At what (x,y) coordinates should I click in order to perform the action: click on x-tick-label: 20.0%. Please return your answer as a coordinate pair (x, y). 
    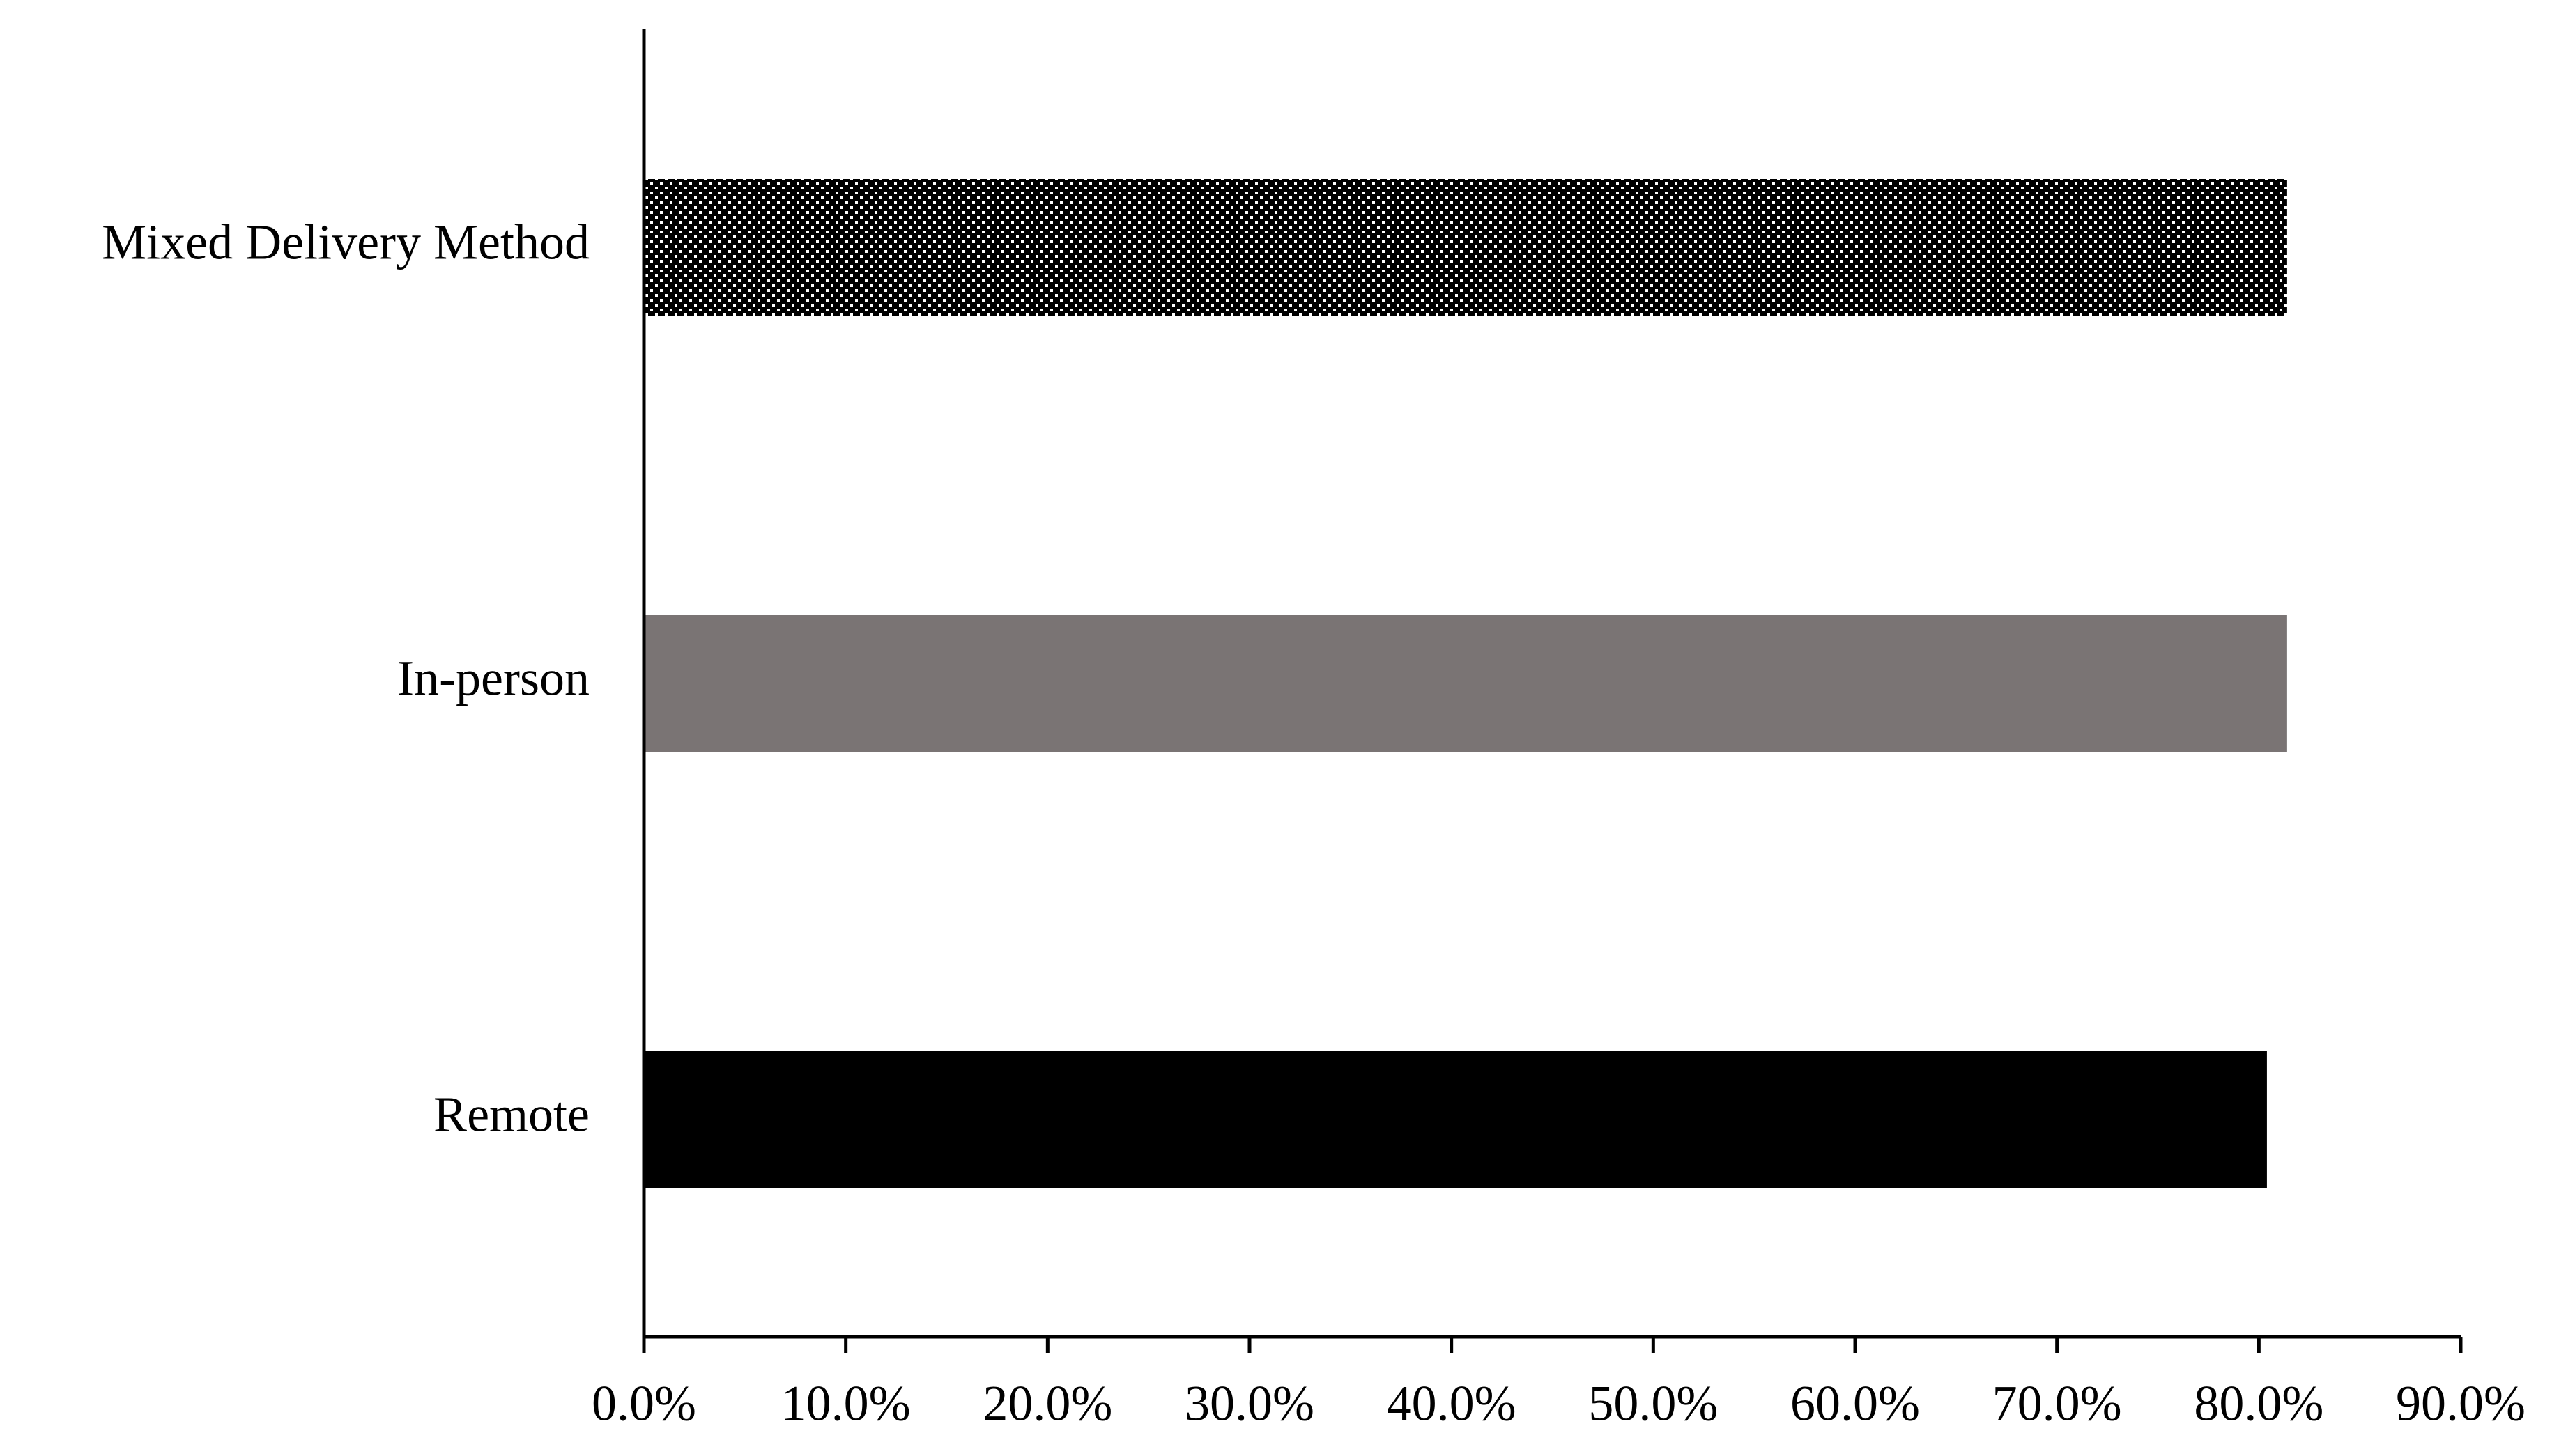
    Looking at the image, I should click on (1047, 1404).